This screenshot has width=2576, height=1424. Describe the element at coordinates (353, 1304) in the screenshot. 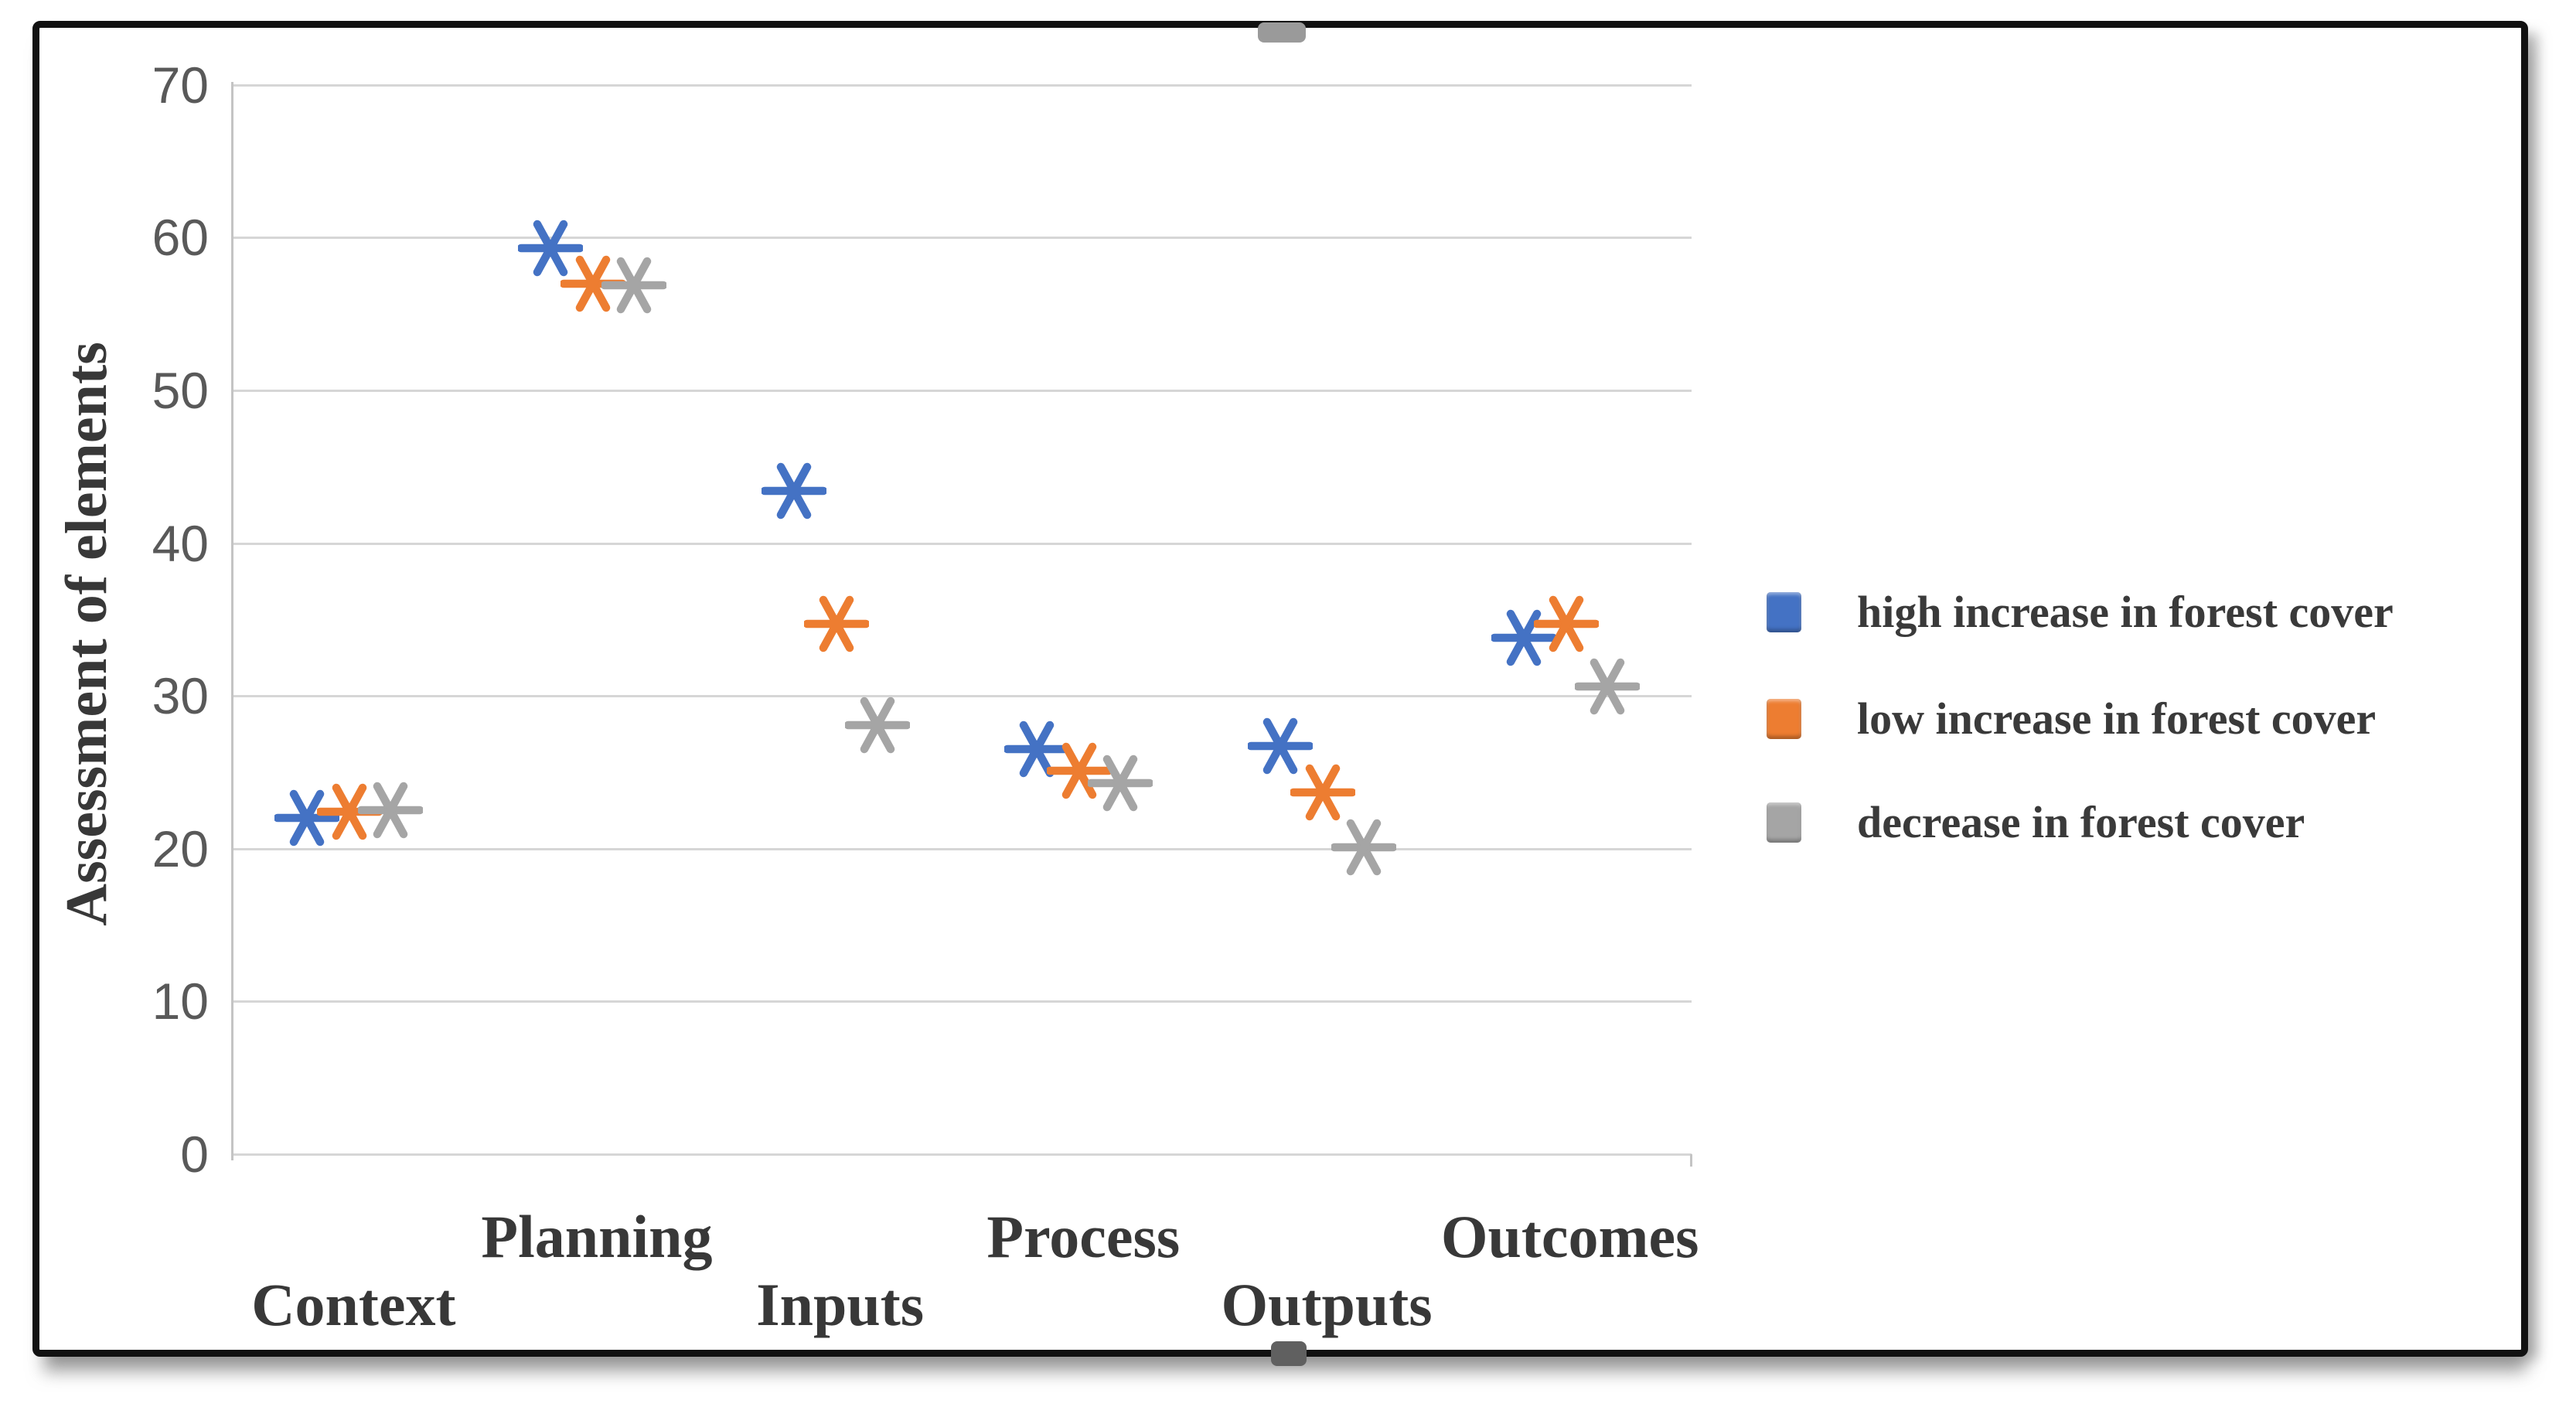

I see `x-category-label-context: Context` at that location.